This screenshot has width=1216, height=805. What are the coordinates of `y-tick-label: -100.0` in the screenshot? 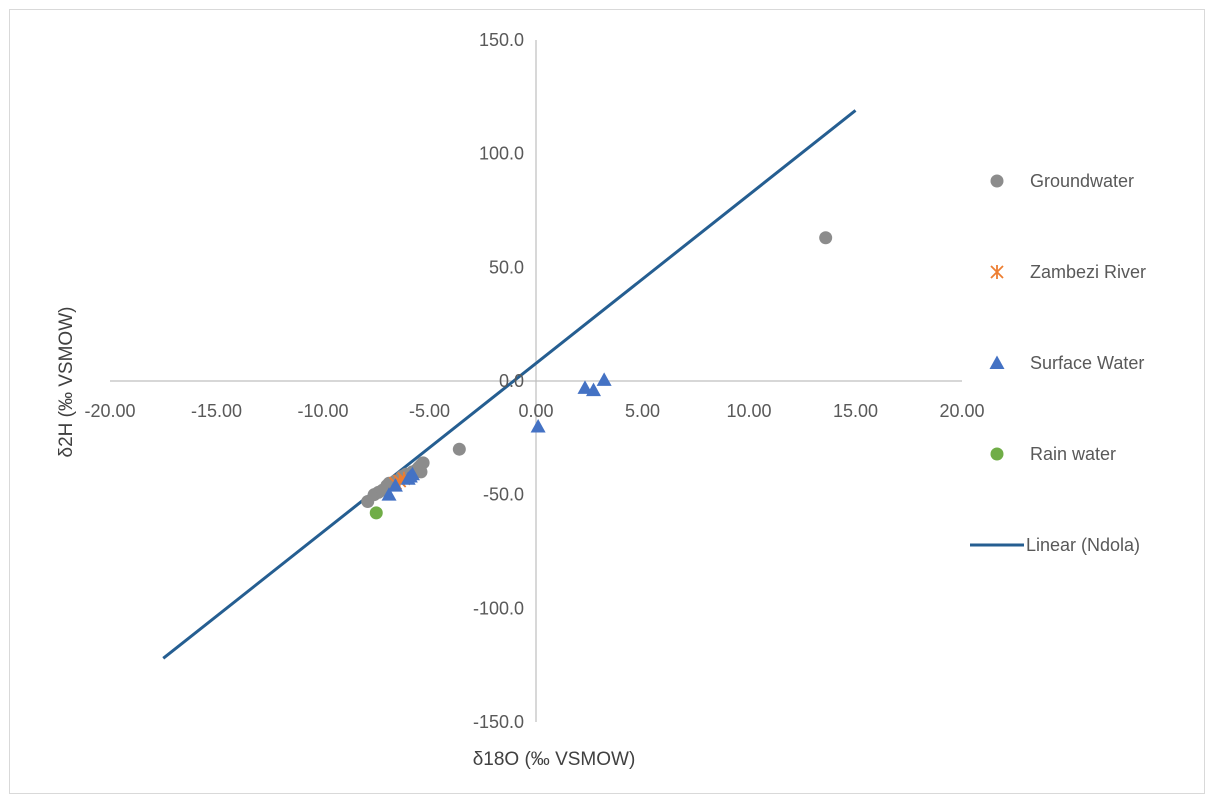 It's located at (498, 608).